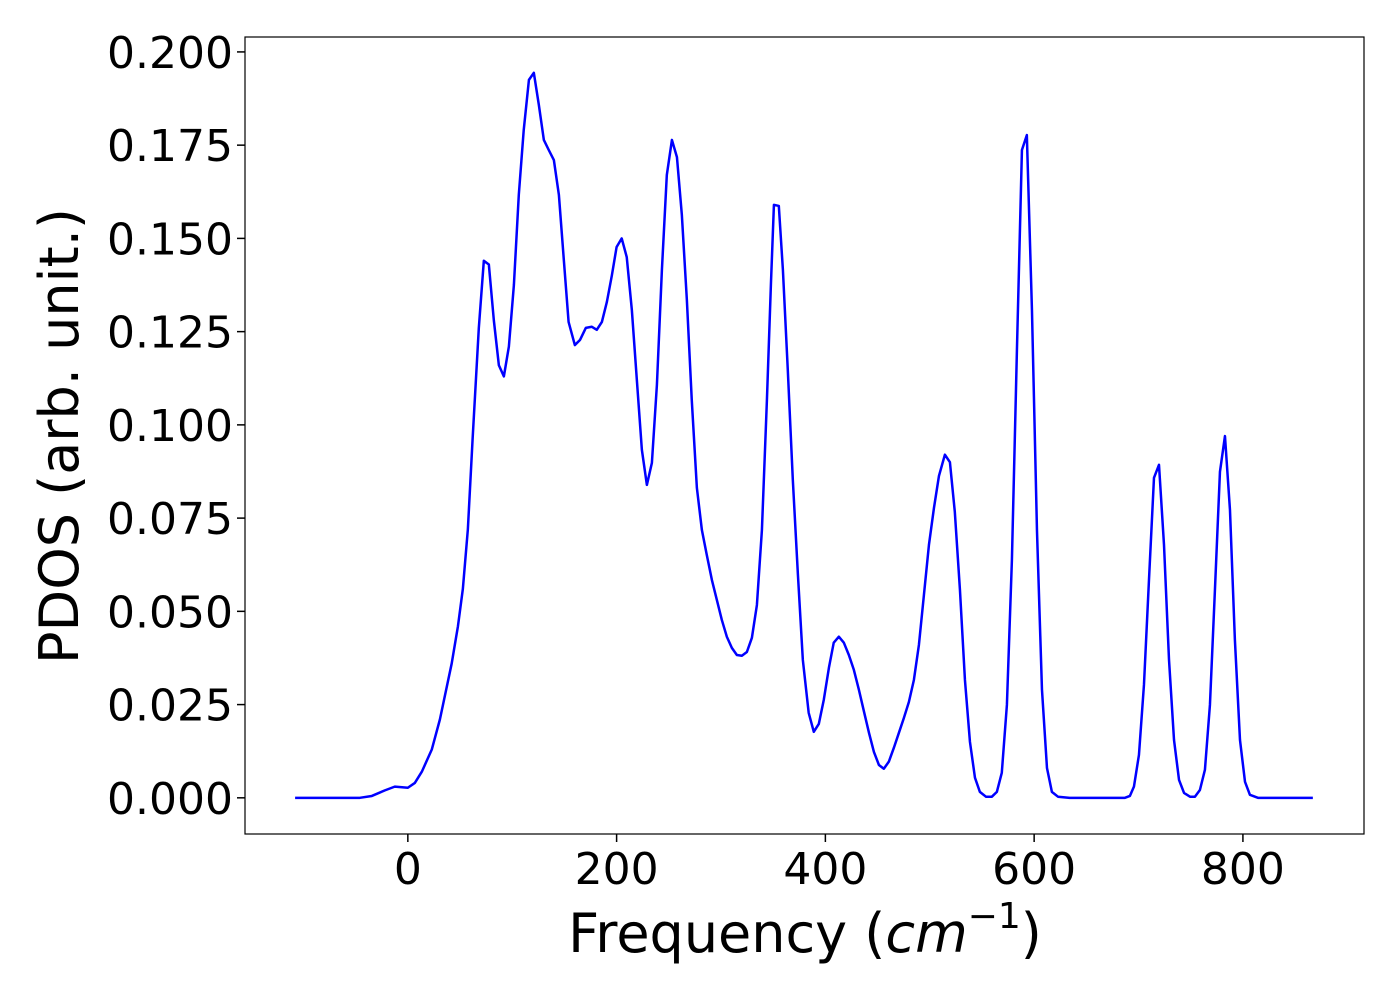 The image size is (1400, 1000). Describe the element at coordinates (1031, 933) in the screenshot. I see `x-label-close: )` at that location.